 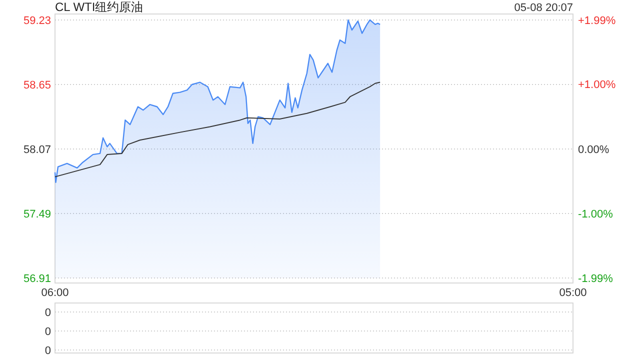 What do you see at coordinates (543, 8) in the screenshot?
I see `text: 05-08 20:07` at bounding box center [543, 8].